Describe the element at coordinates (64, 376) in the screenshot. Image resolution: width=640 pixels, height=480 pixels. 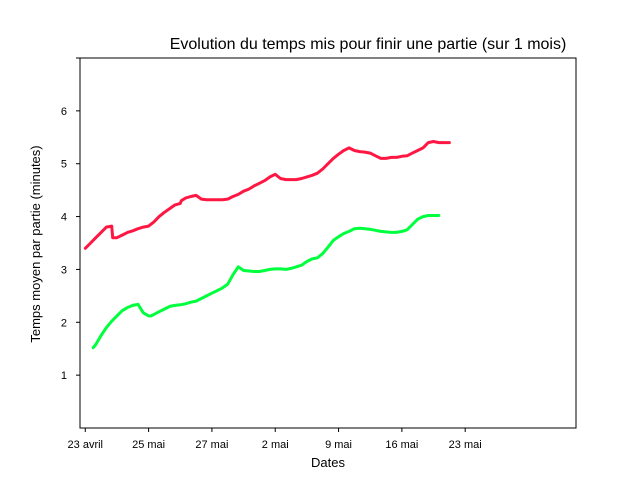
I see `y-tick-label: 1` at that location.